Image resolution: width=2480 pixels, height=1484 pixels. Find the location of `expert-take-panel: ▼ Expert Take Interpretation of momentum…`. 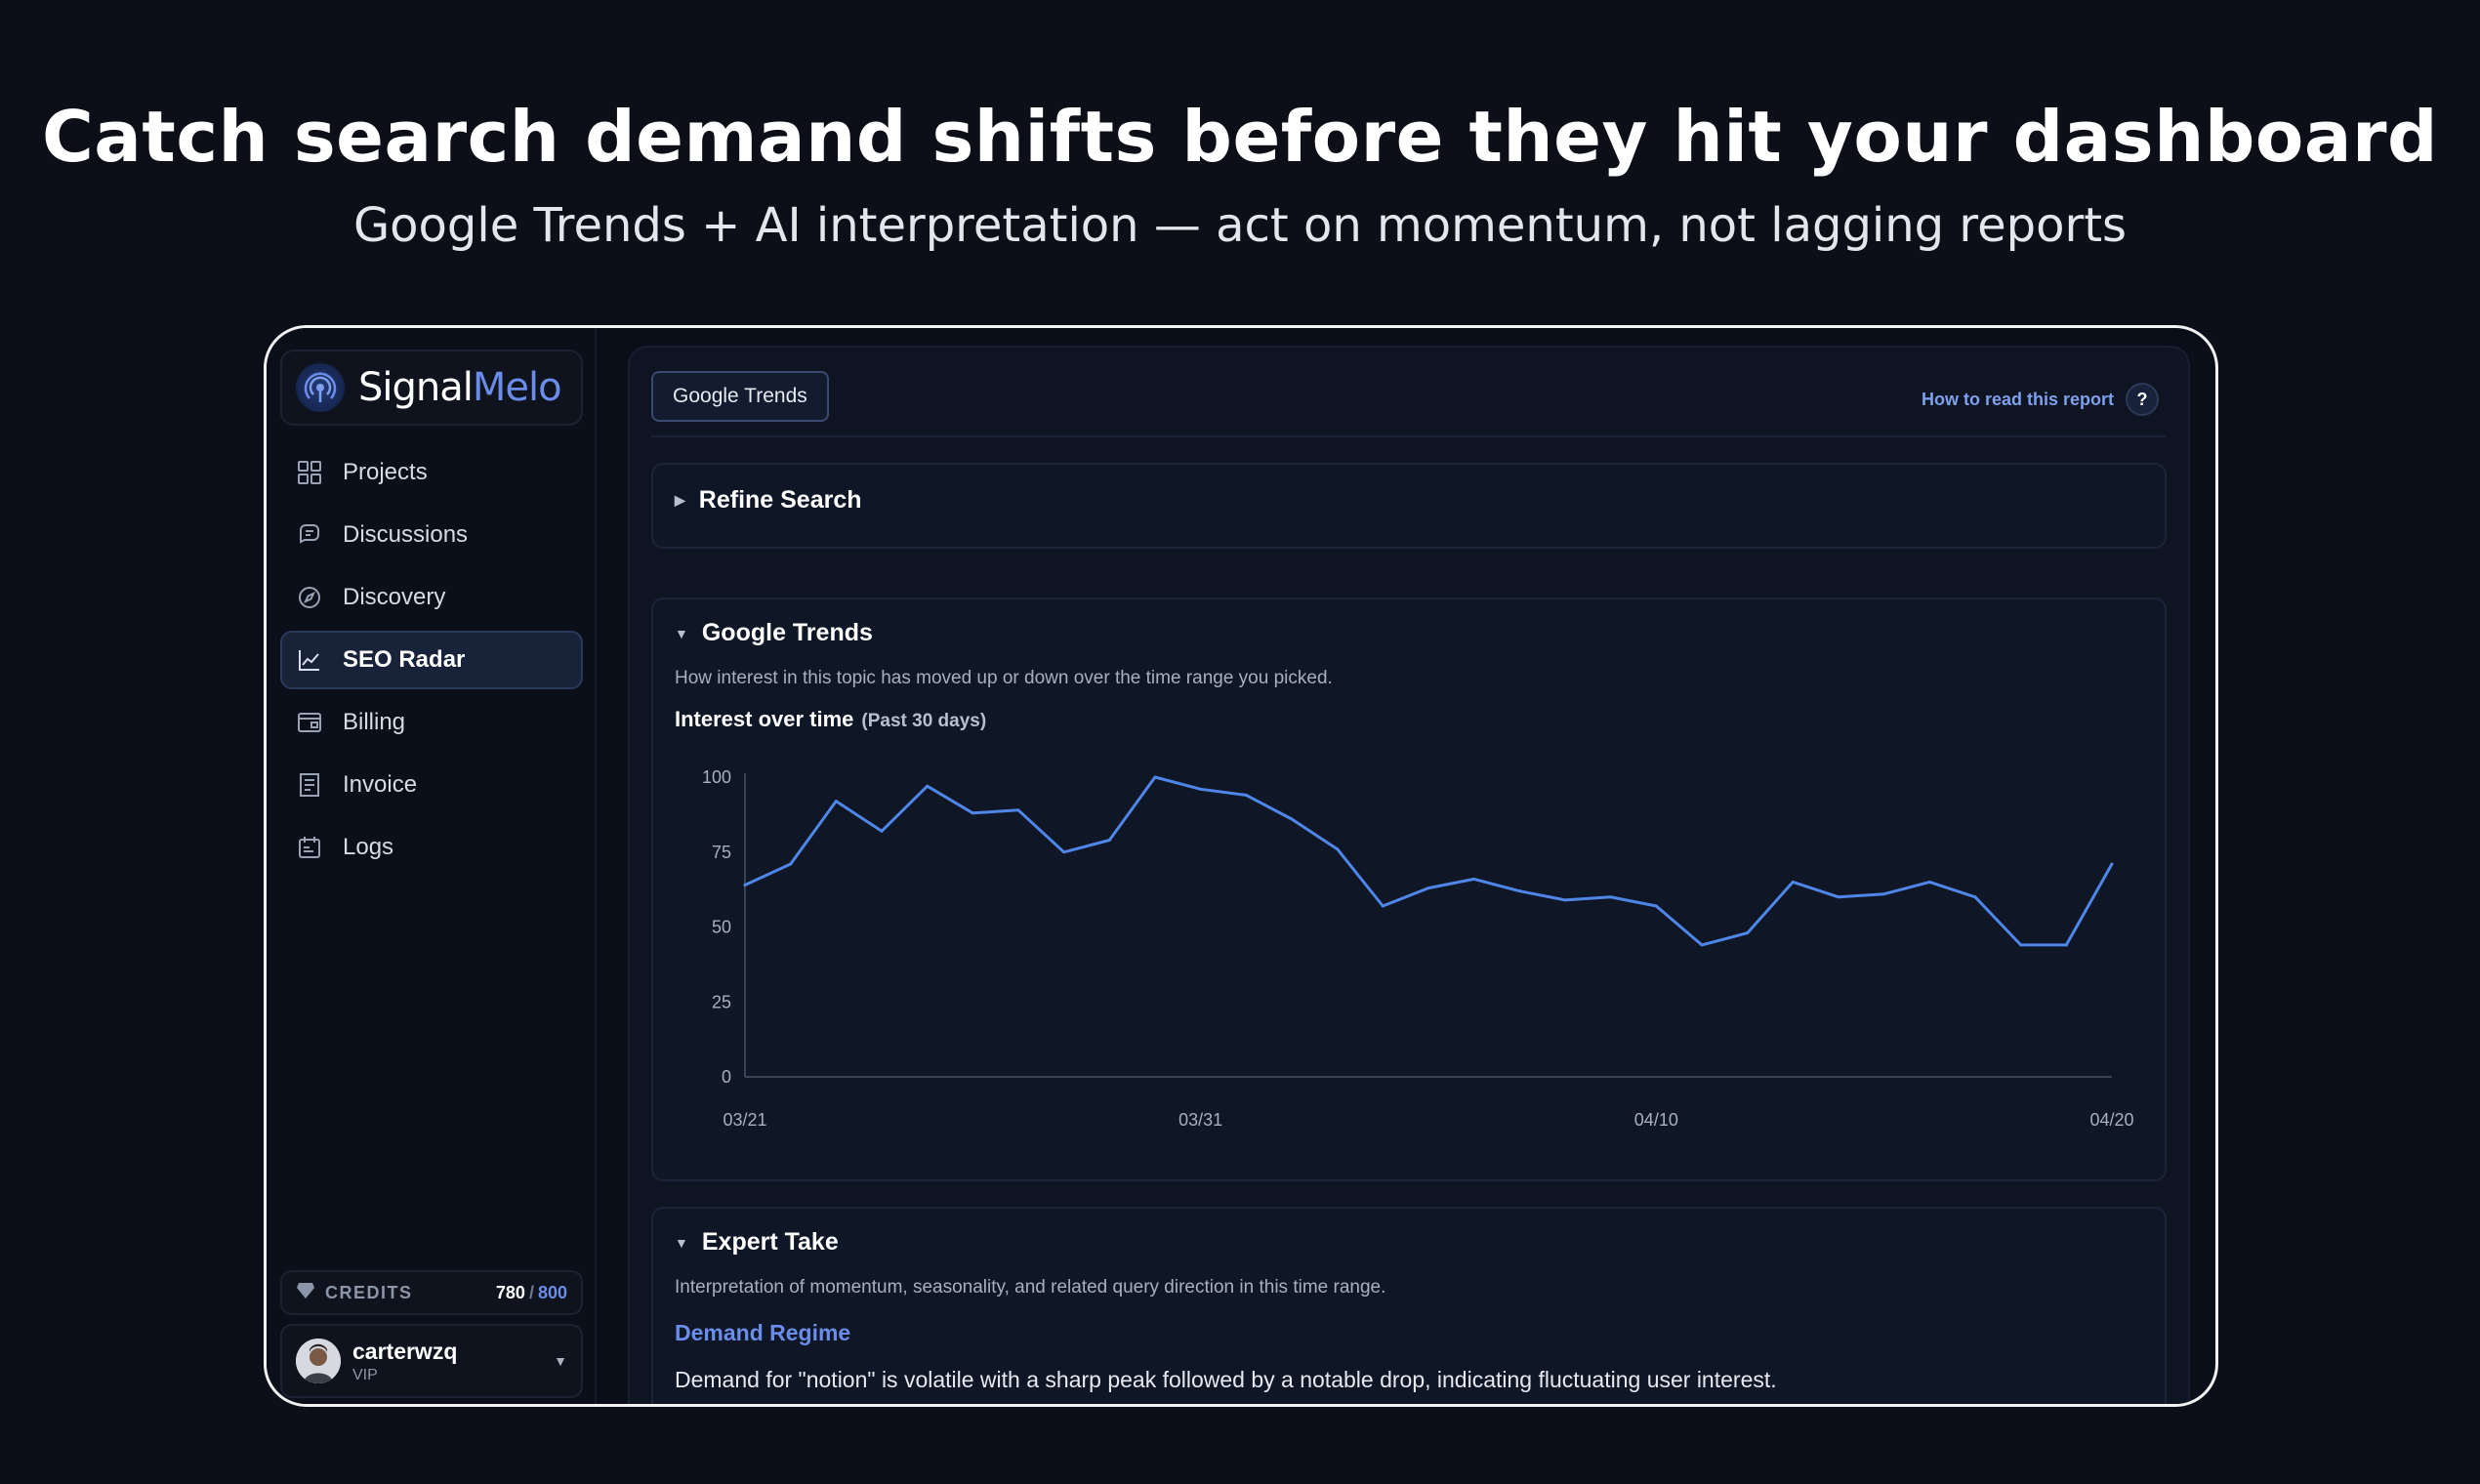

expert-take-panel: ▼ Expert Take Interpretation of momentum… is located at coordinates (1409, 1306).